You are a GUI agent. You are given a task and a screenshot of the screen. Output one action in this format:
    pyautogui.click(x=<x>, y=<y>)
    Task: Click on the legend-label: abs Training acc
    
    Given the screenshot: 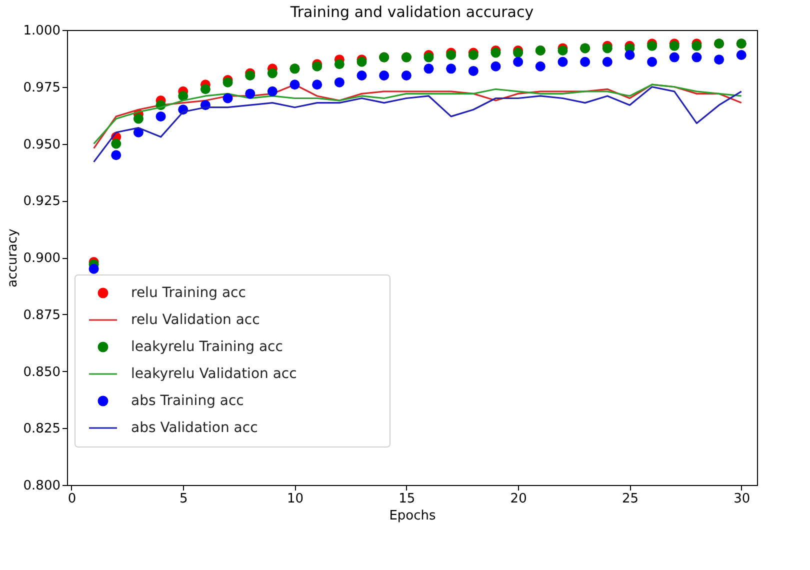 What is the action you would take?
    pyautogui.click(x=187, y=401)
    